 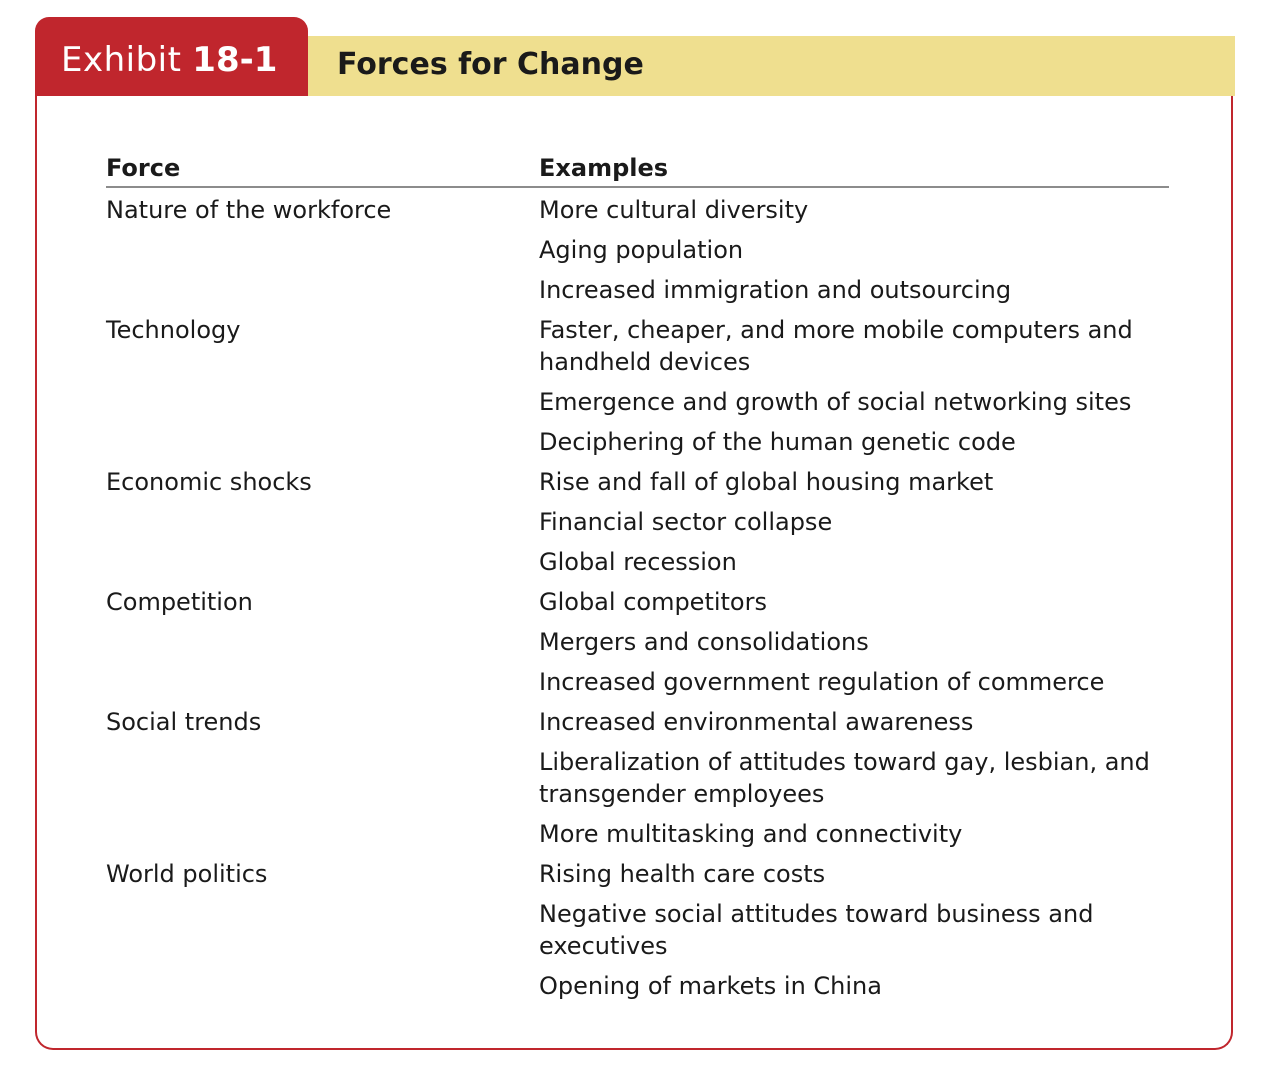 I want to click on table-header-row: Force Examples, so click(x=637, y=170).